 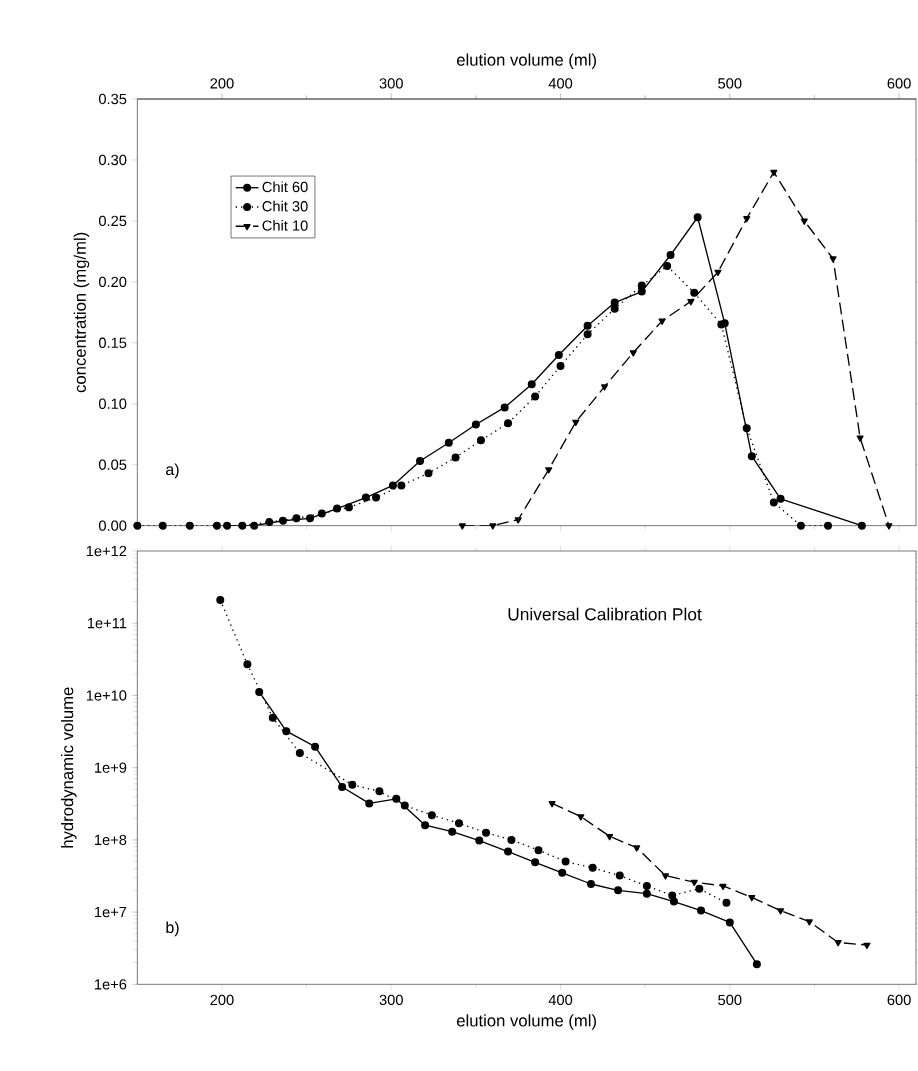 What do you see at coordinates (111, 840) in the screenshot?
I see `y-tick-label: 1e+8` at bounding box center [111, 840].